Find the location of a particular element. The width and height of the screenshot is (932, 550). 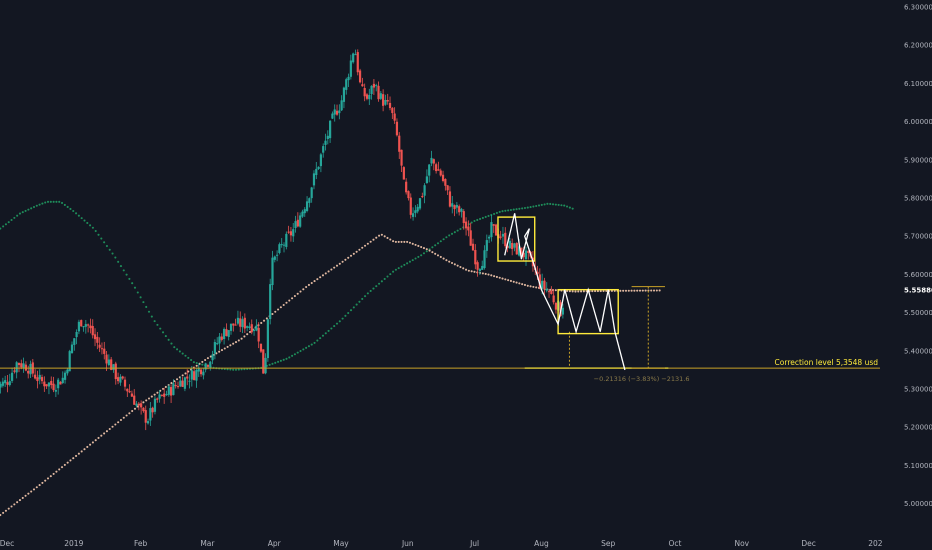

projection-zigzag-path is located at coordinates (565, 292).